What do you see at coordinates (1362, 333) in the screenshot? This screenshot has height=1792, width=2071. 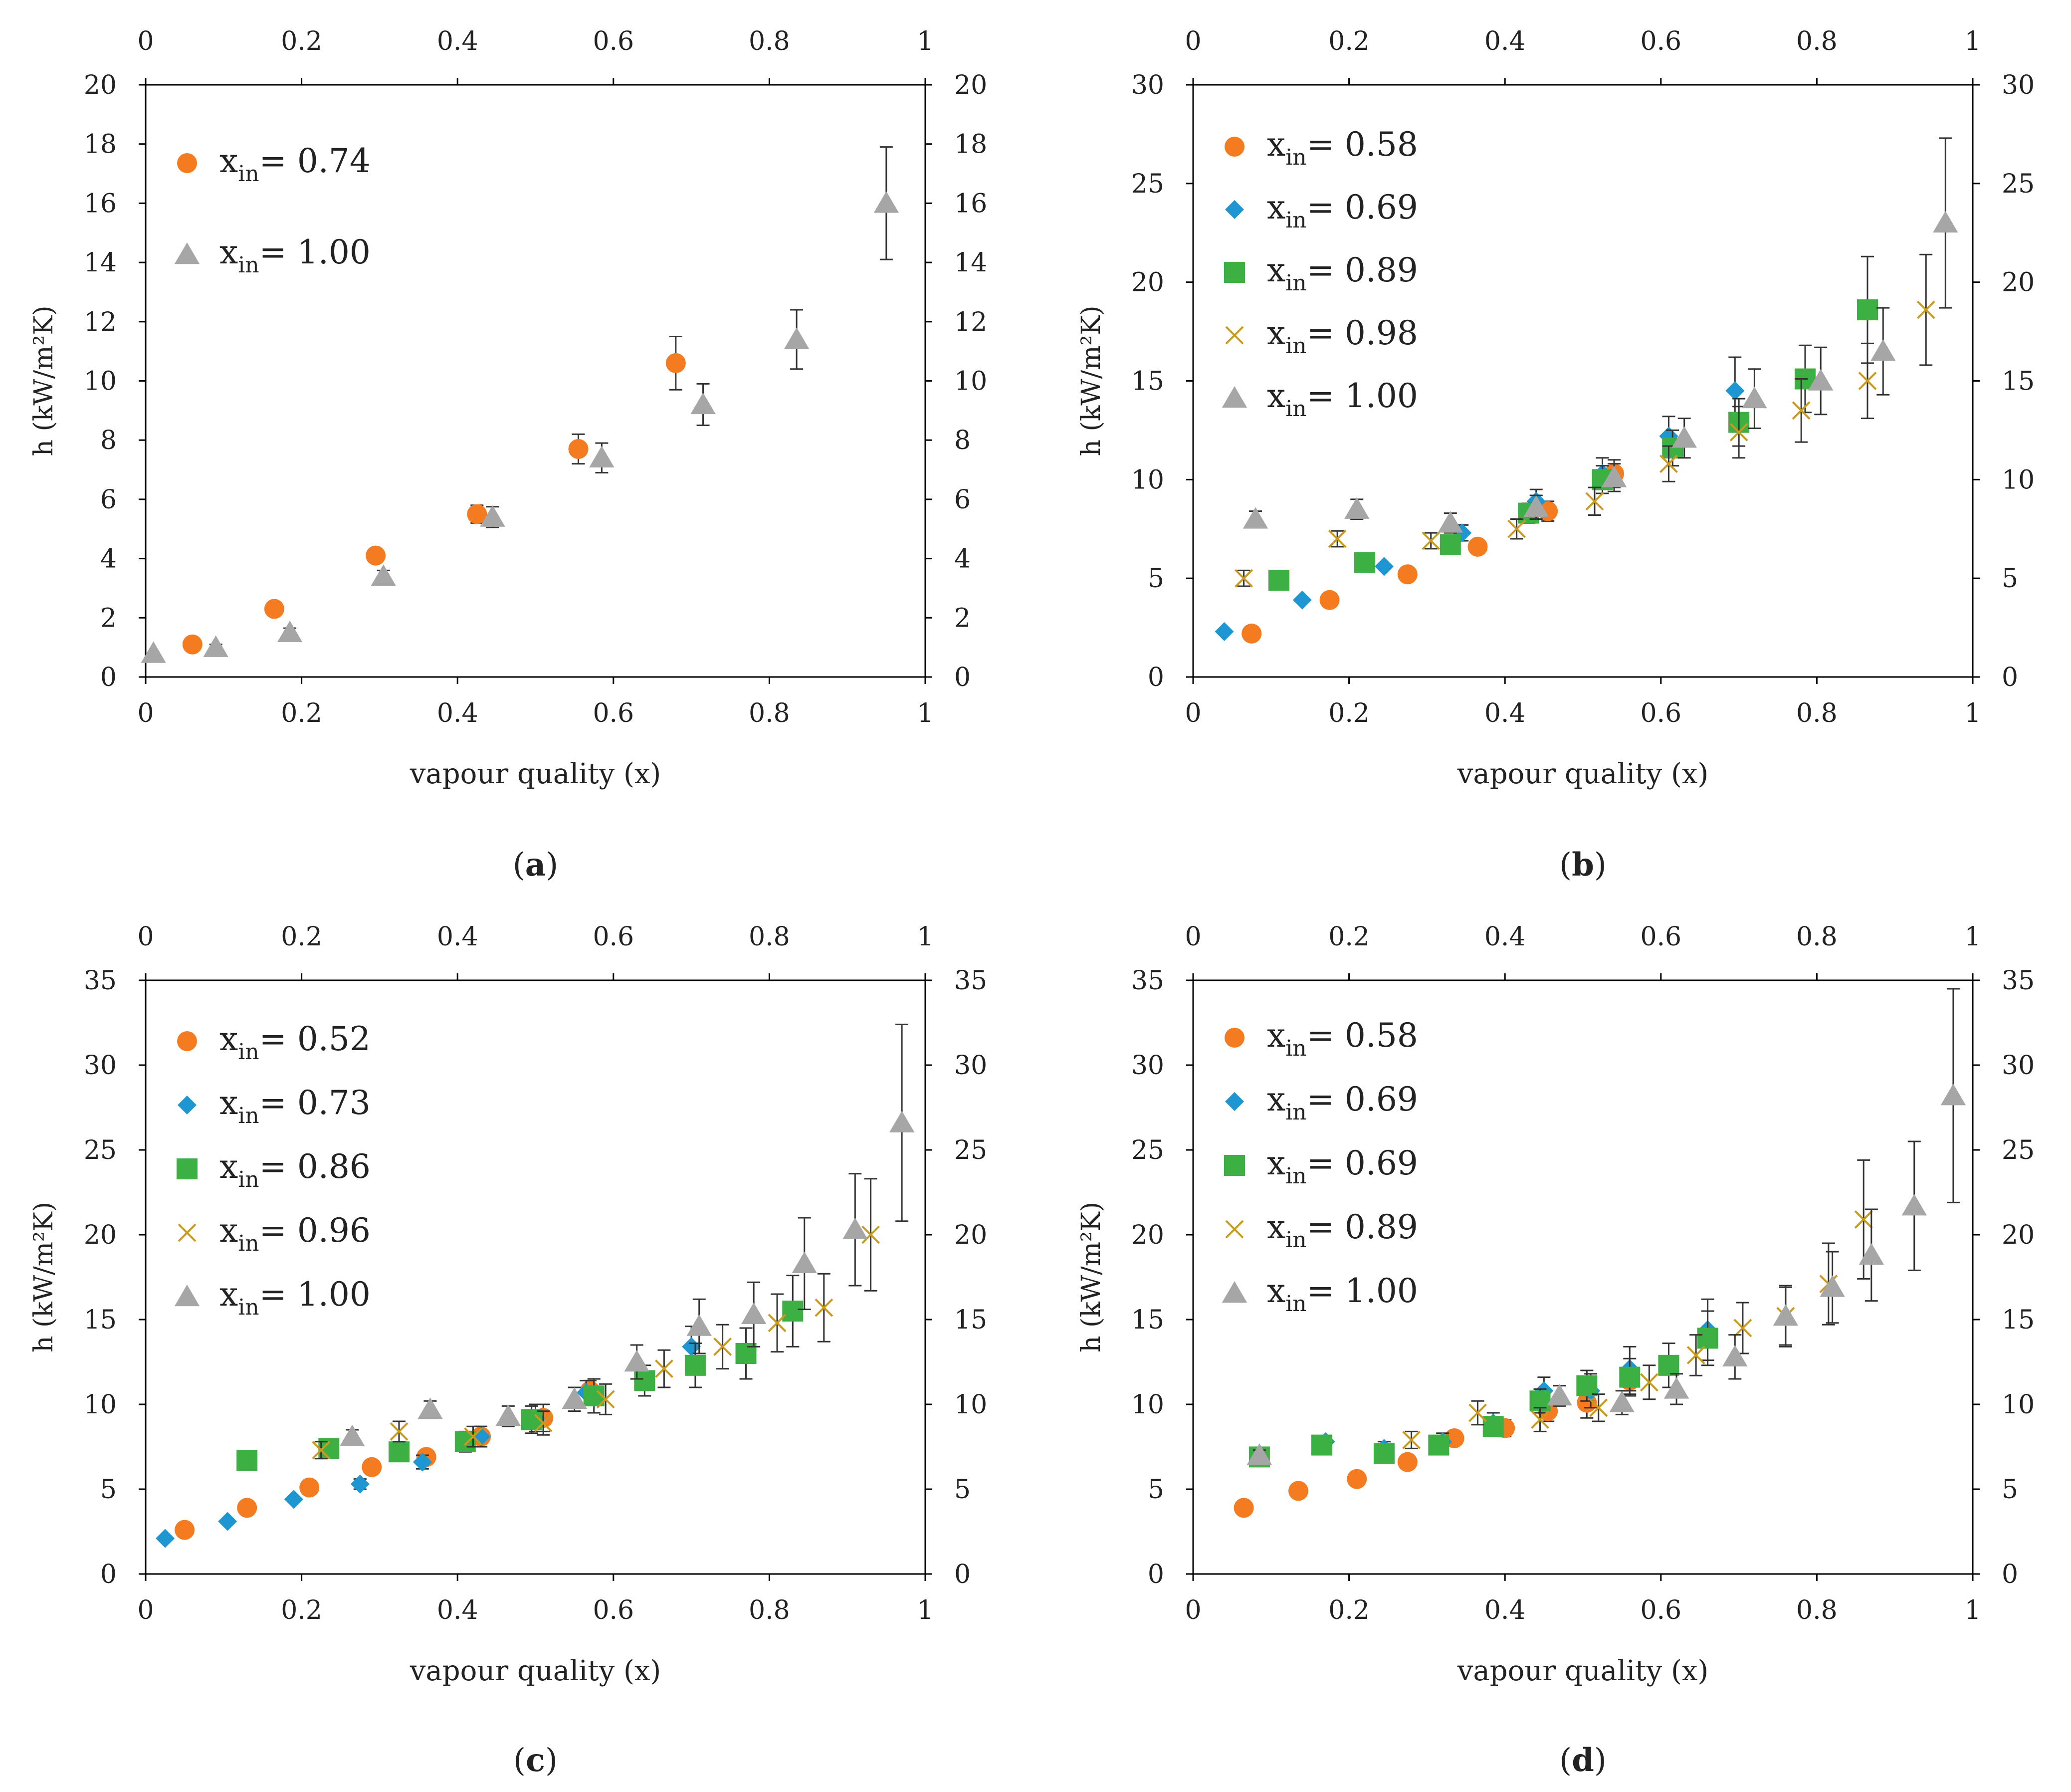 I see `legend-value: = 0.98` at bounding box center [1362, 333].